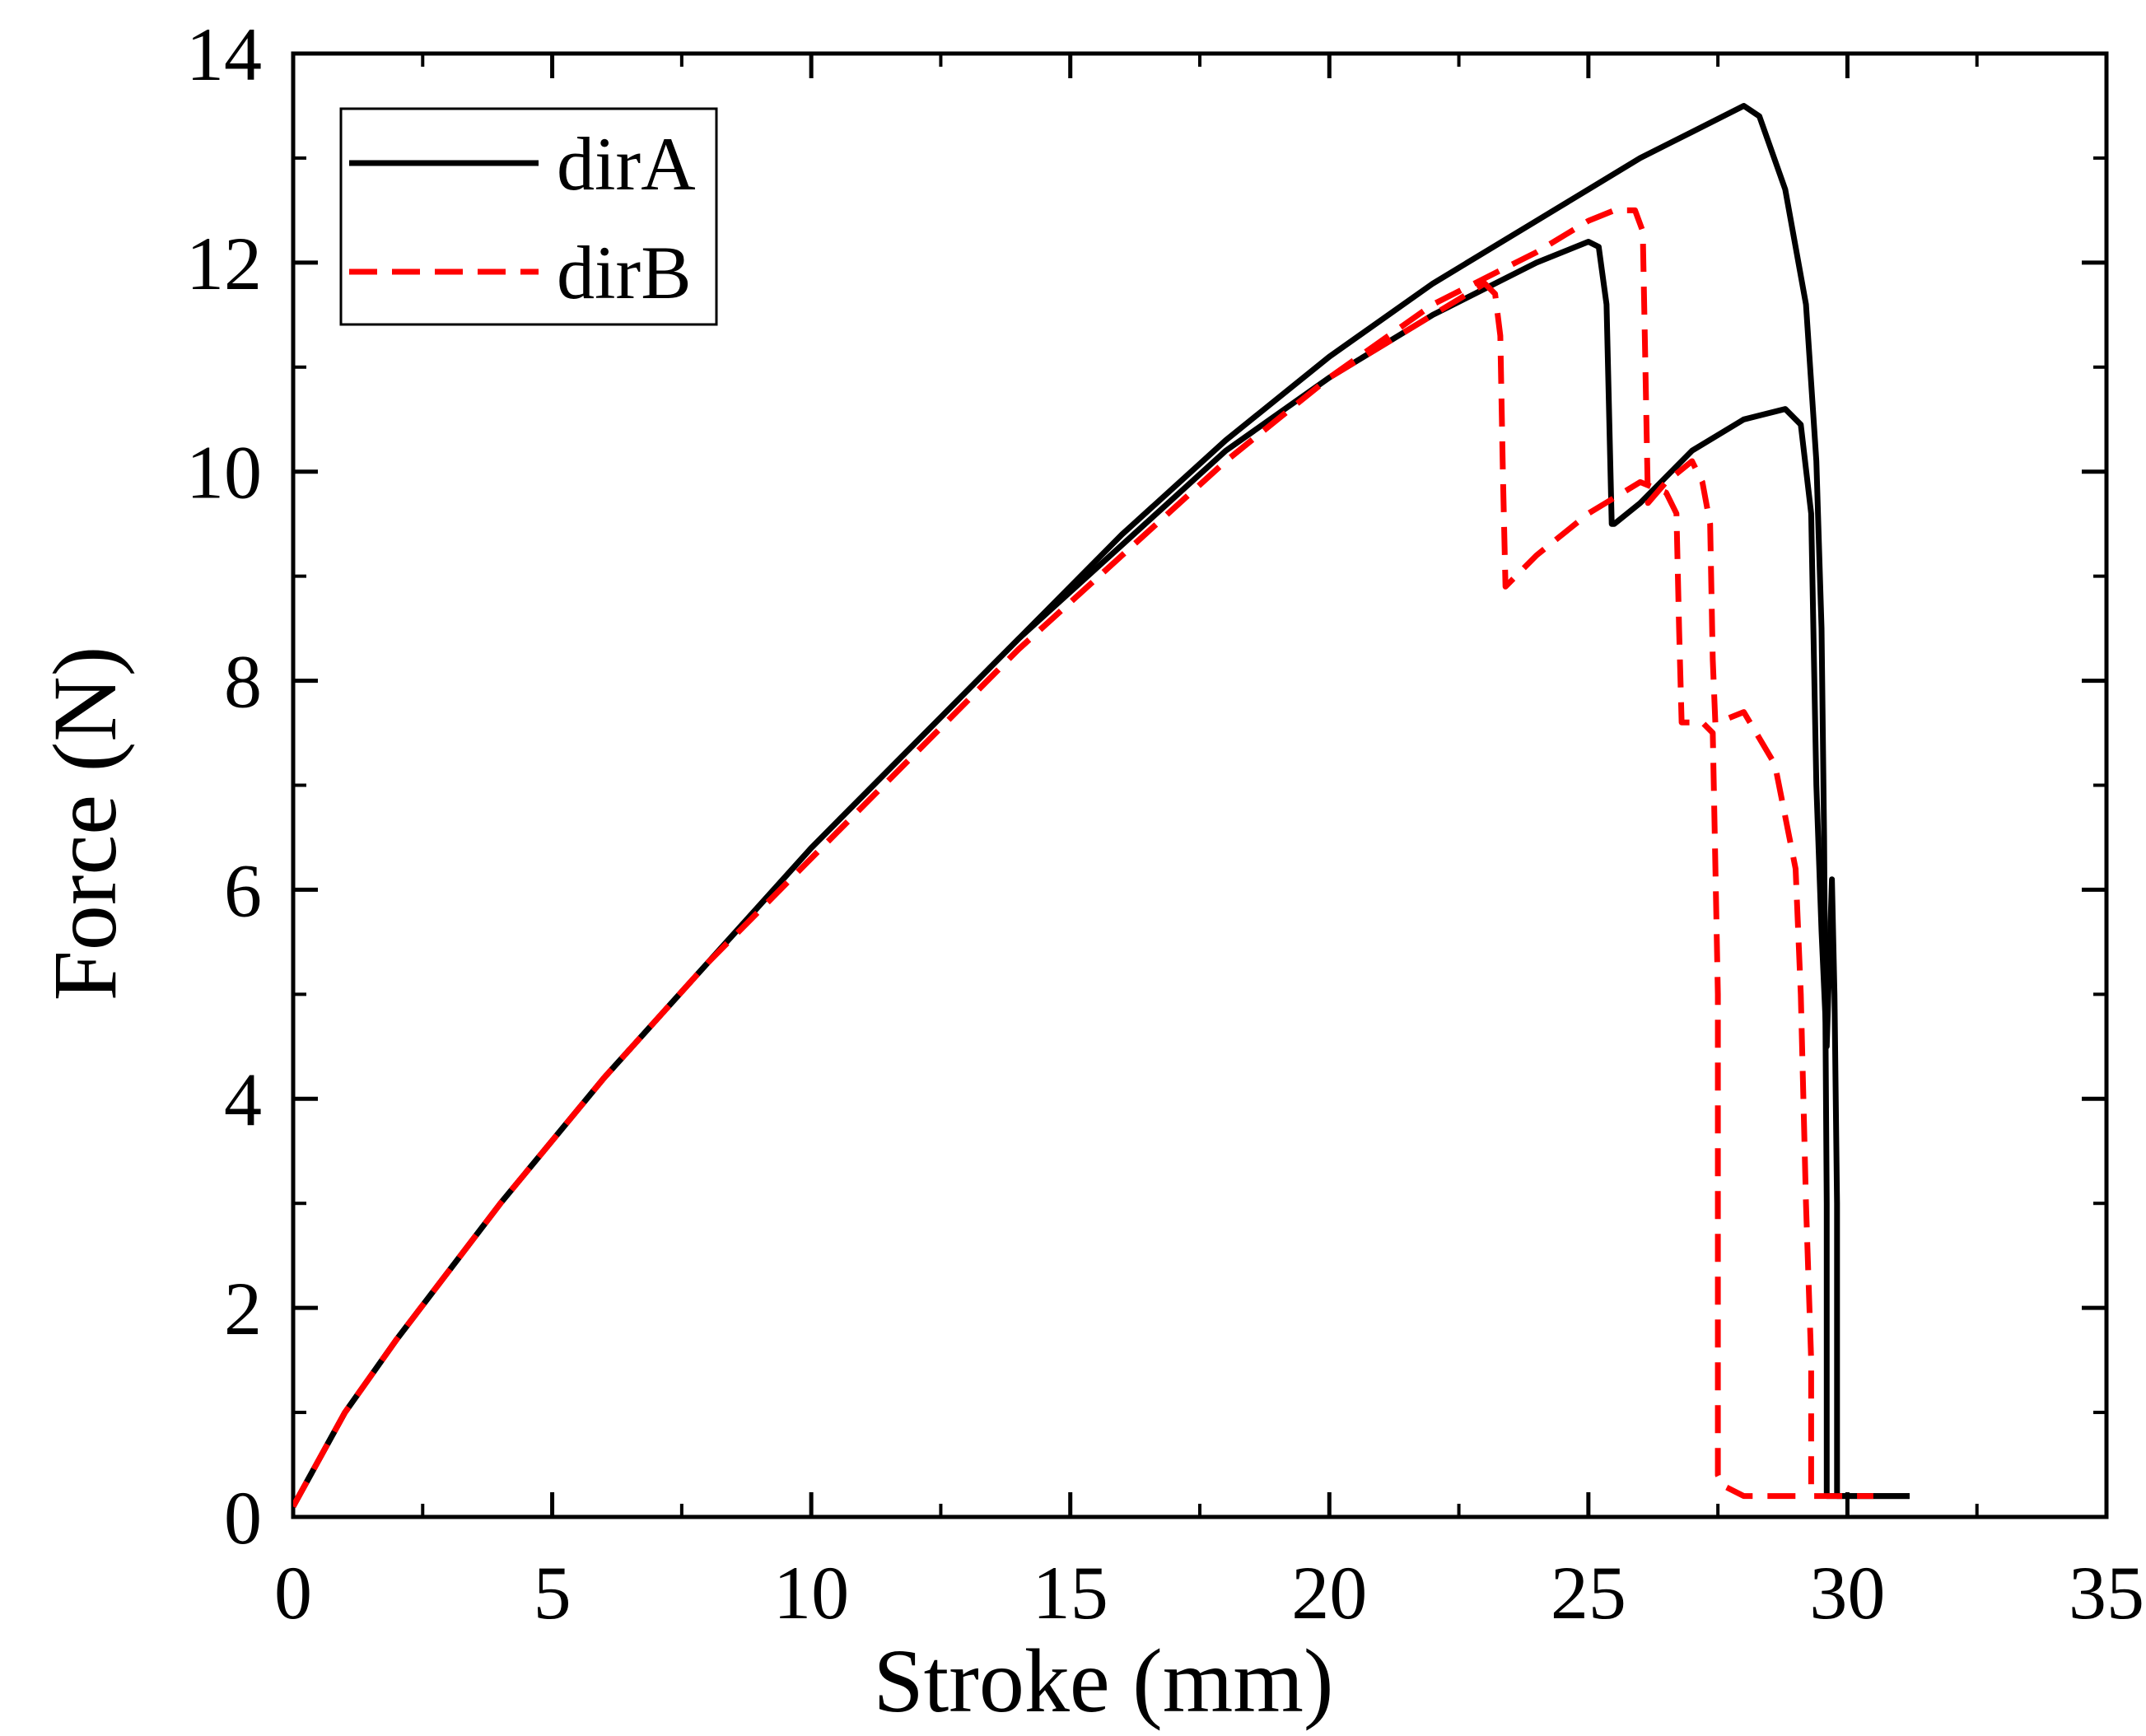 The width and height of the screenshot is (2146, 1736). I want to click on x-tick-label: 35, so click(2106, 1593).